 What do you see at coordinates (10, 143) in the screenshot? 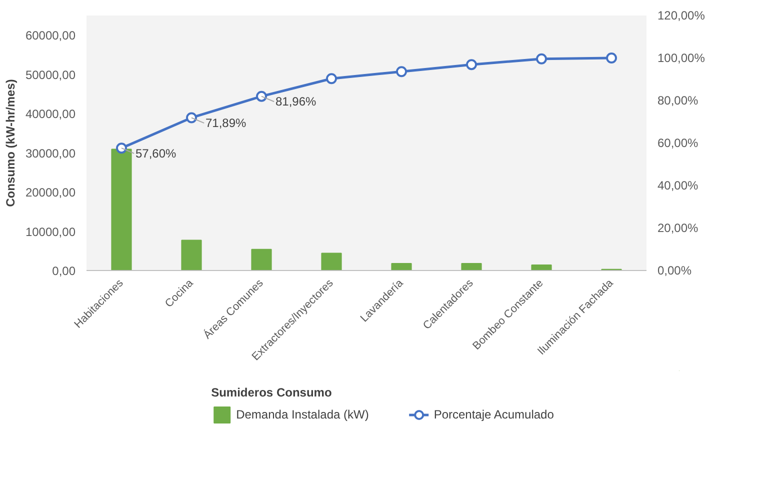
I see `y-axis-title: Consumo (kW-hr/mes)` at bounding box center [10, 143].